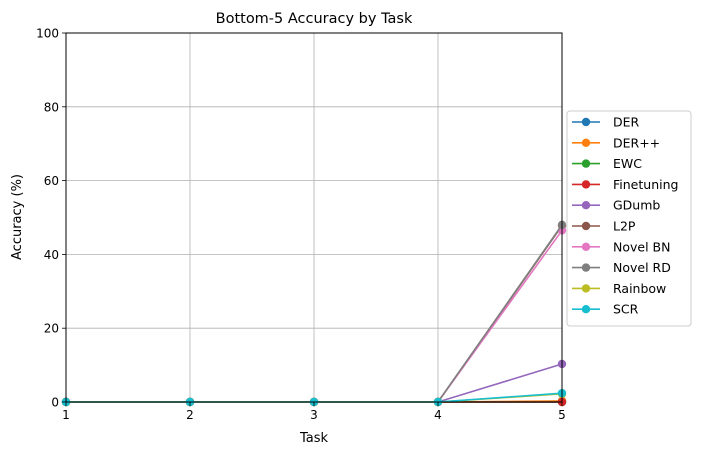  I want to click on legend-box, so click(629, 218).